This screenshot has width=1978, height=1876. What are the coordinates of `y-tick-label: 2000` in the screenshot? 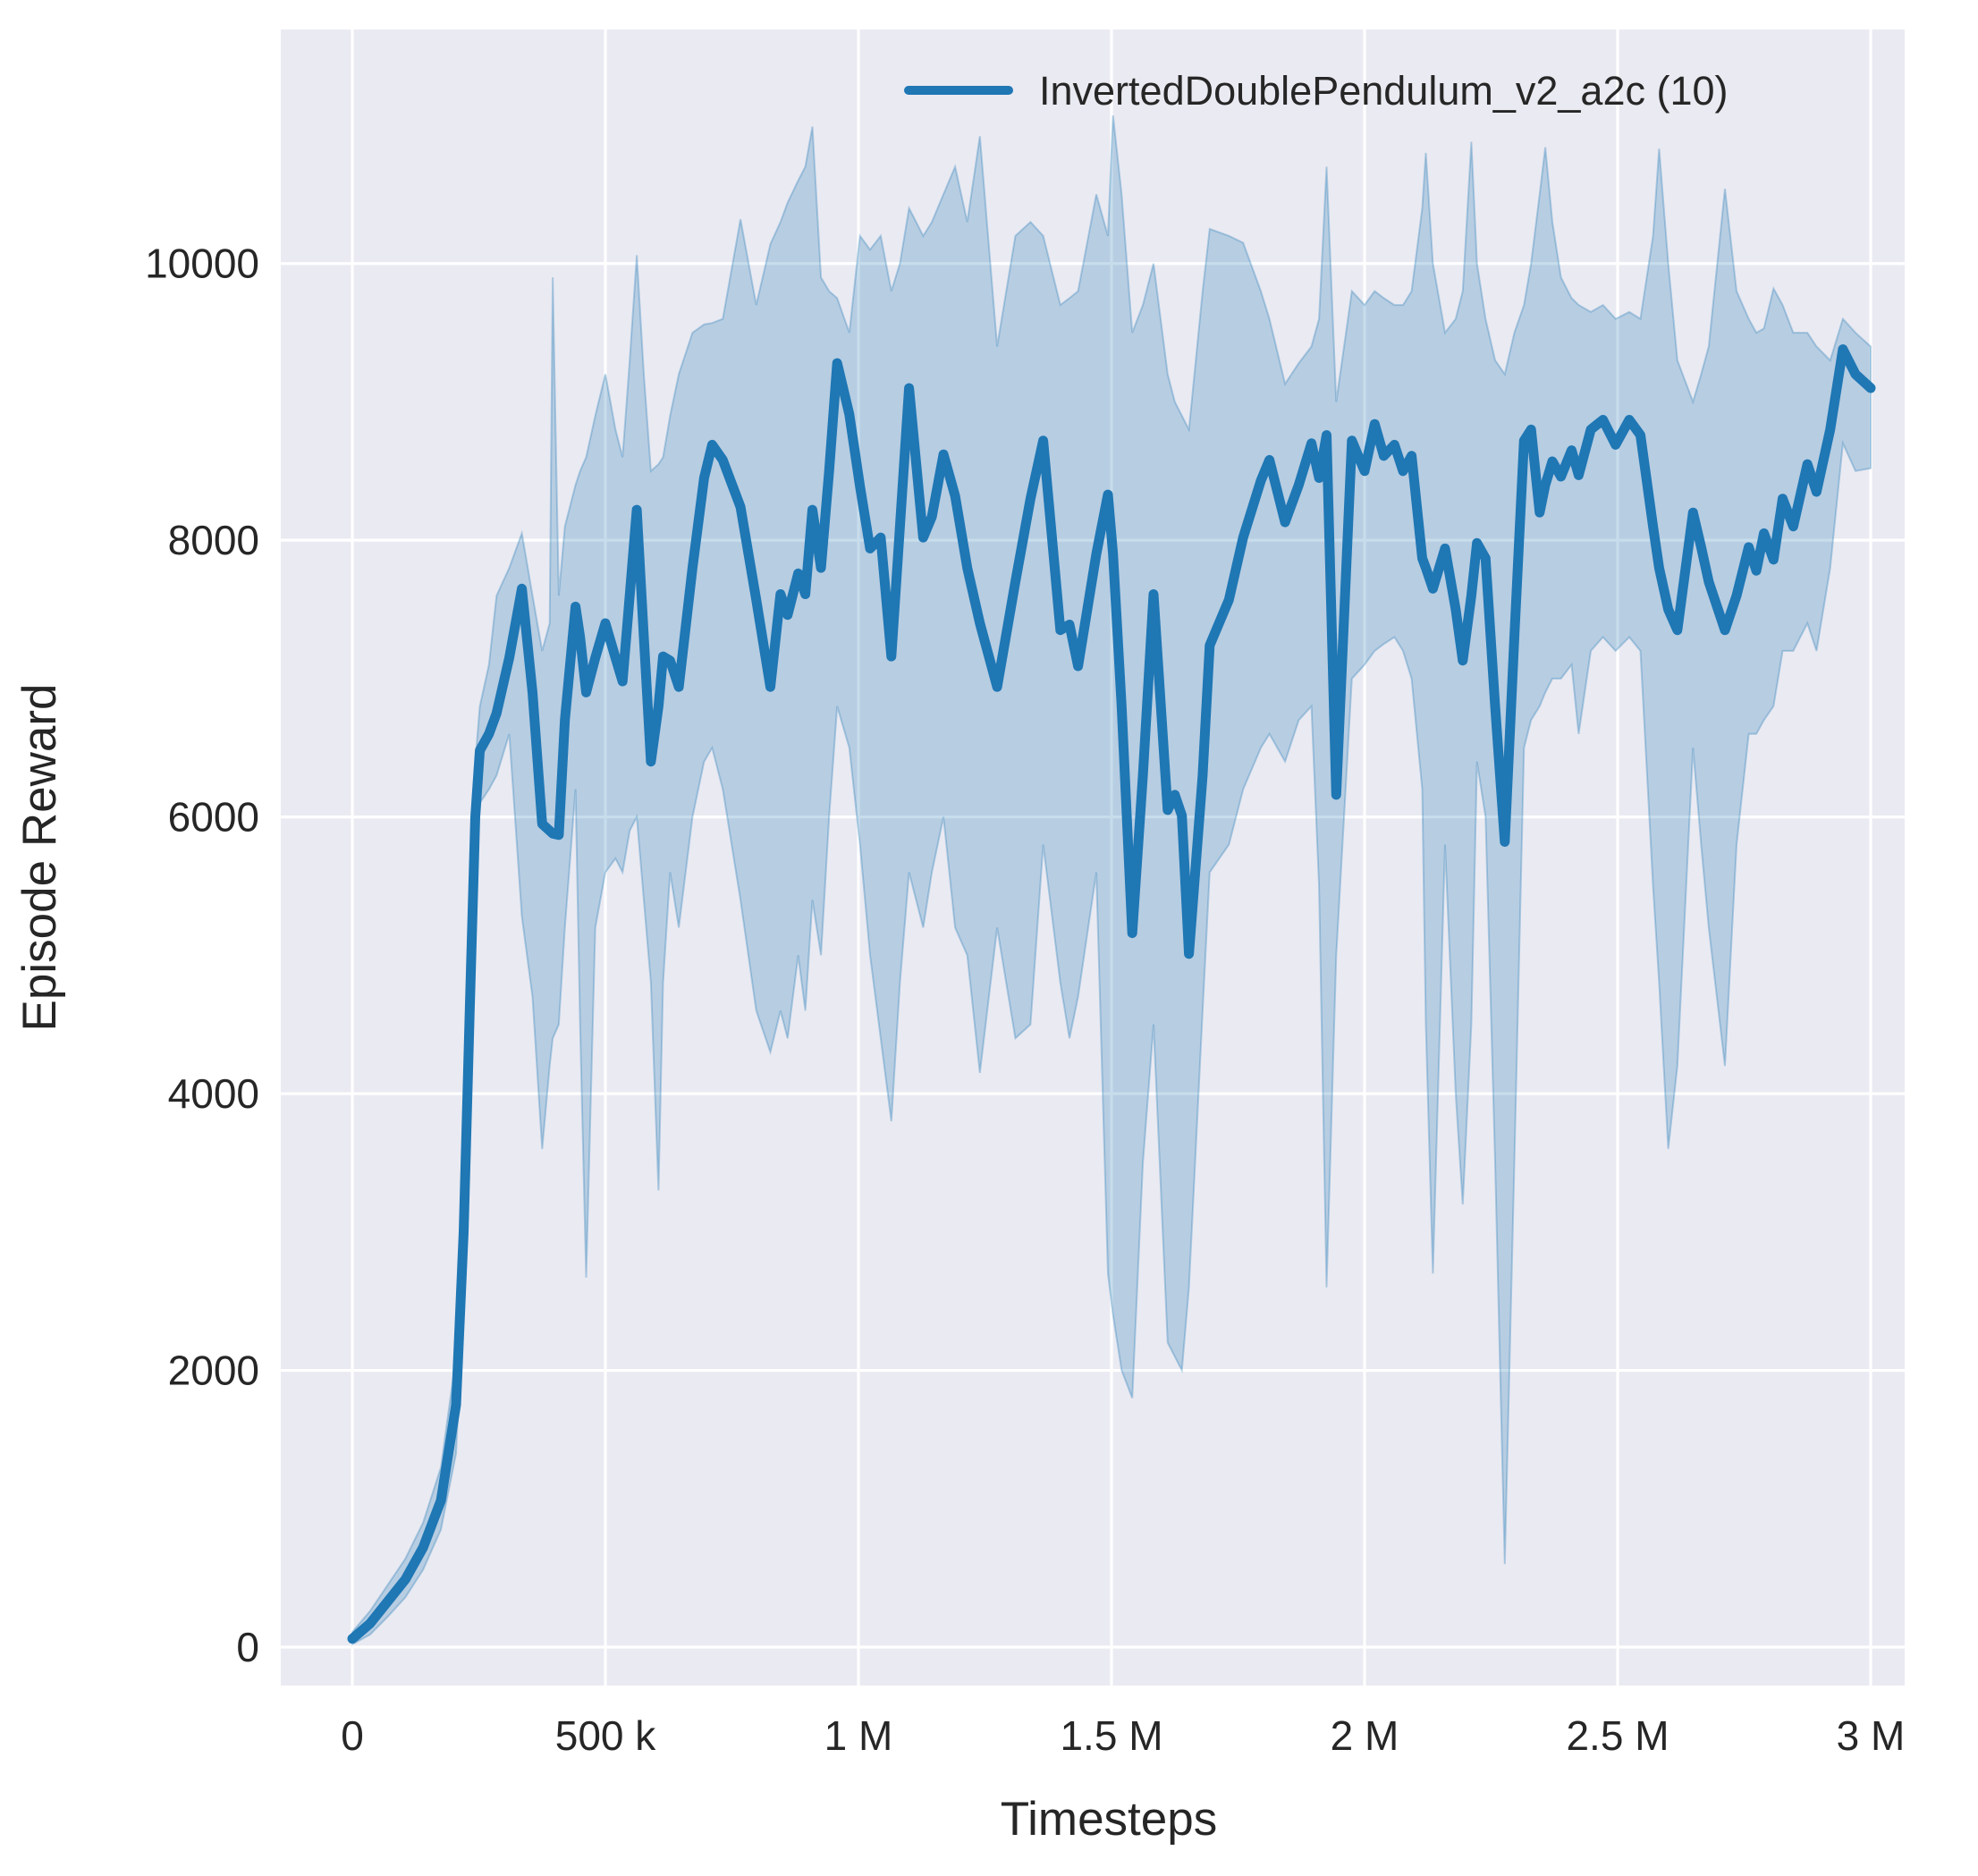 It's located at (213, 1371).